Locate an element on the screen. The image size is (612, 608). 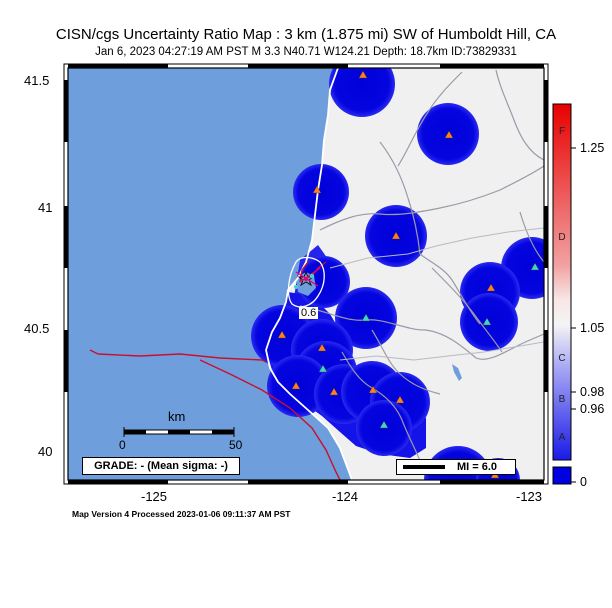
mi-legend-line is located at coordinates (424, 467).